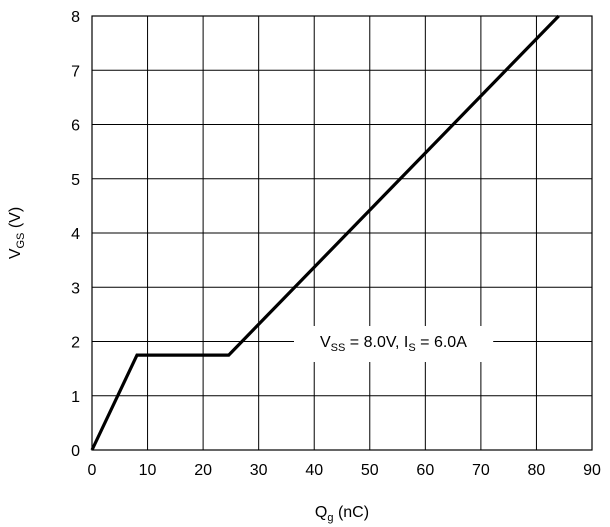  What do you see at coordinates (203, 470) in the screenshot?
I see `x-tick-label: 20` at bounding box center [203, 470].